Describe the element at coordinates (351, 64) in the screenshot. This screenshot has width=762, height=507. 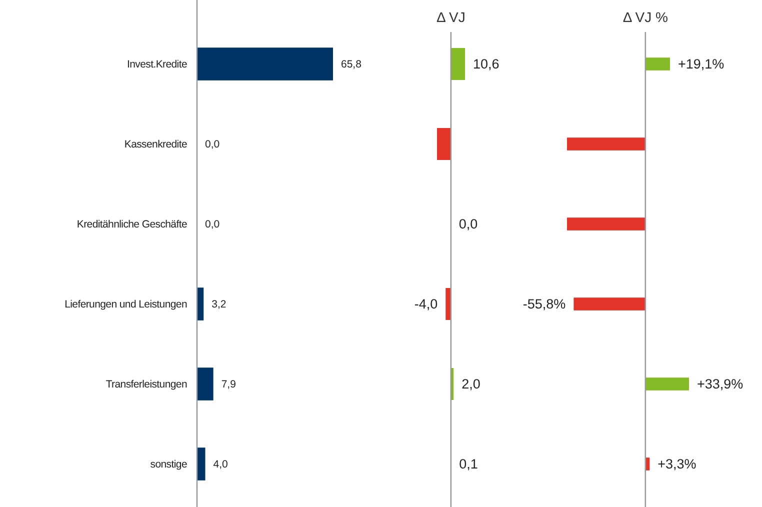
I see `data-label: 65,8` at that location.